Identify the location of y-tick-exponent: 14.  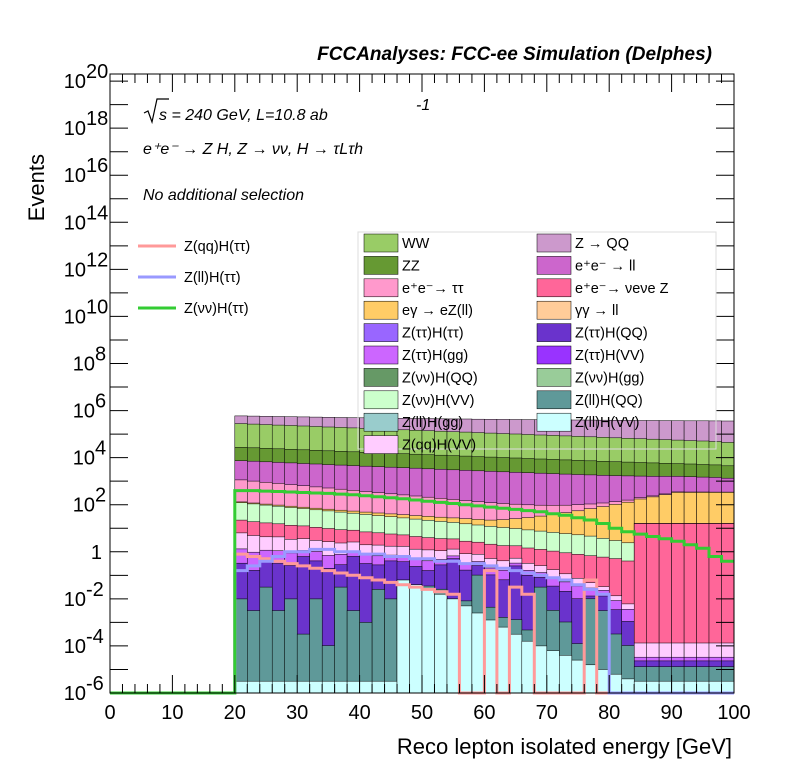
(97, 213).